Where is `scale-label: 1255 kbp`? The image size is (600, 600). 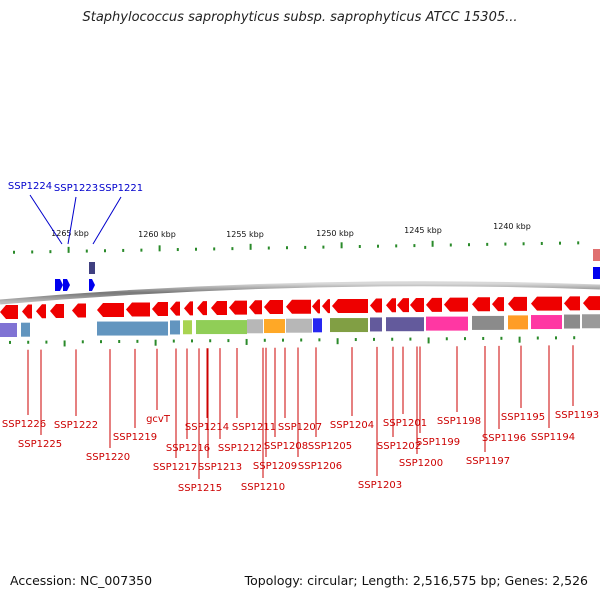
scale-label: 1255 kbp is located at coordinates (245, 234).